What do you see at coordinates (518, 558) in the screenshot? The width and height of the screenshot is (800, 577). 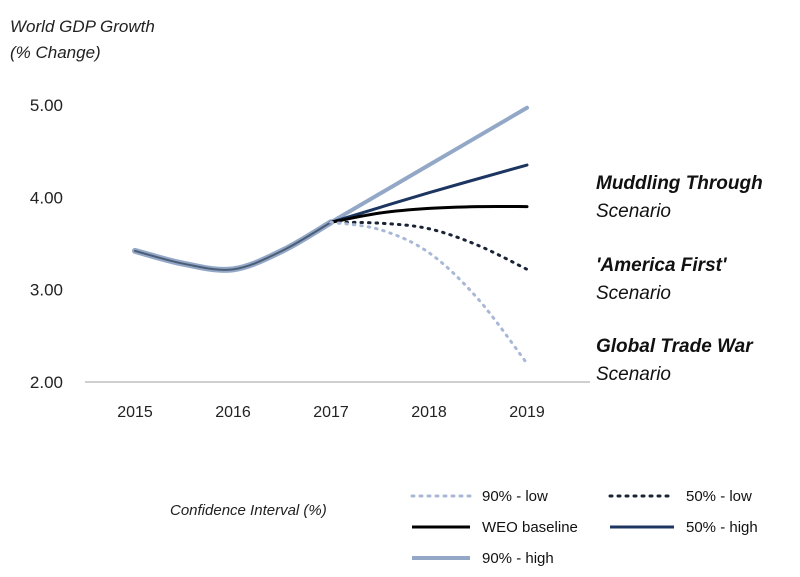 I see `legend-label-90-high: 90% - high` at bounding box center [518, 558].